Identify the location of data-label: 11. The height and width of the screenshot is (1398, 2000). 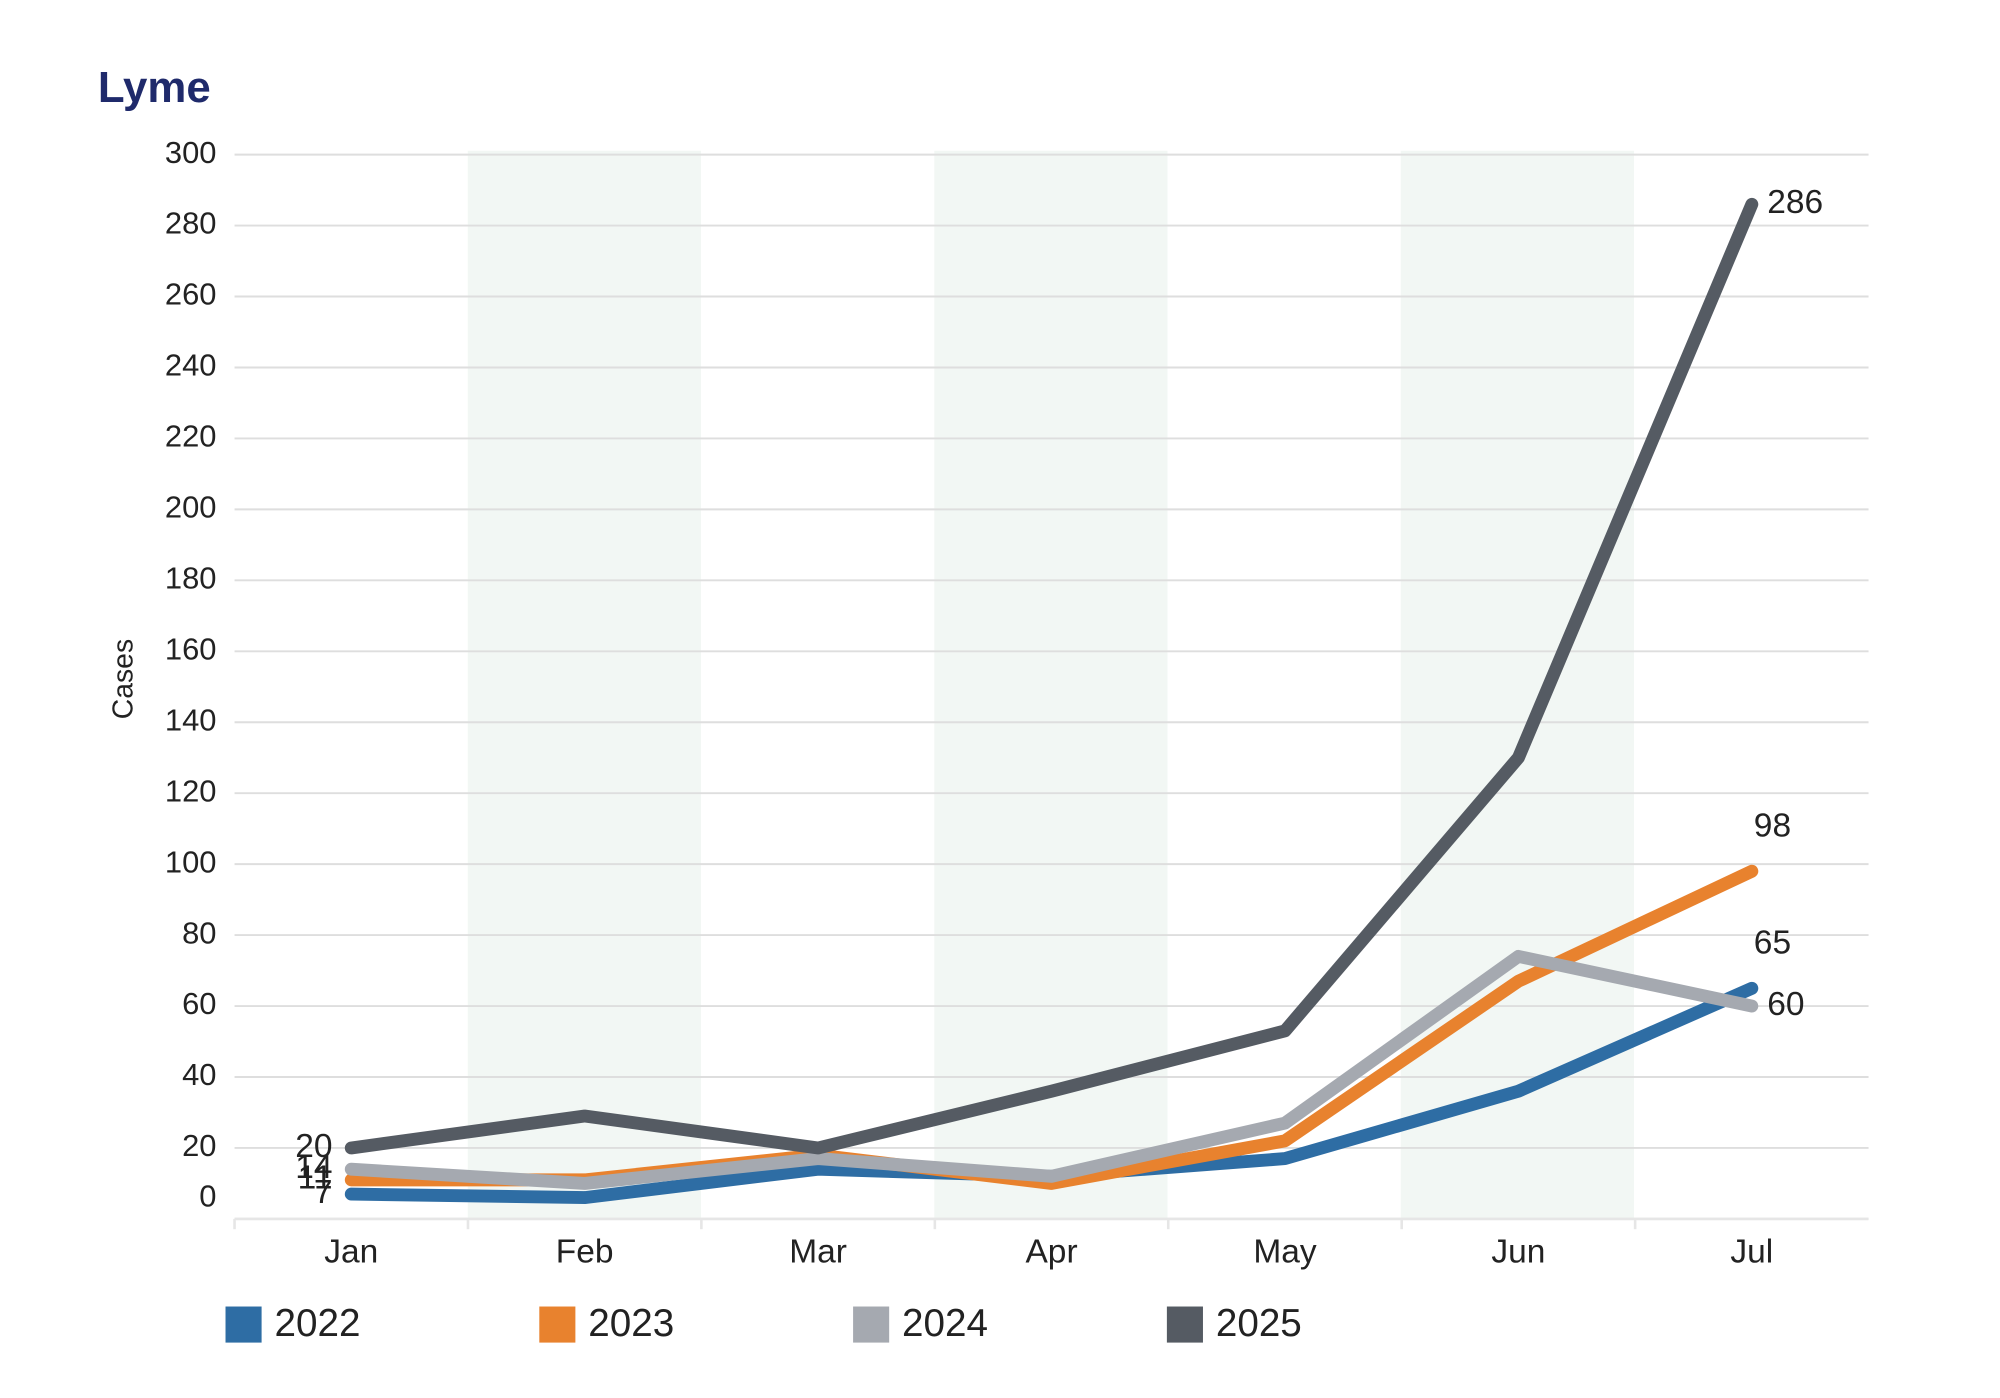
(315, 1178).